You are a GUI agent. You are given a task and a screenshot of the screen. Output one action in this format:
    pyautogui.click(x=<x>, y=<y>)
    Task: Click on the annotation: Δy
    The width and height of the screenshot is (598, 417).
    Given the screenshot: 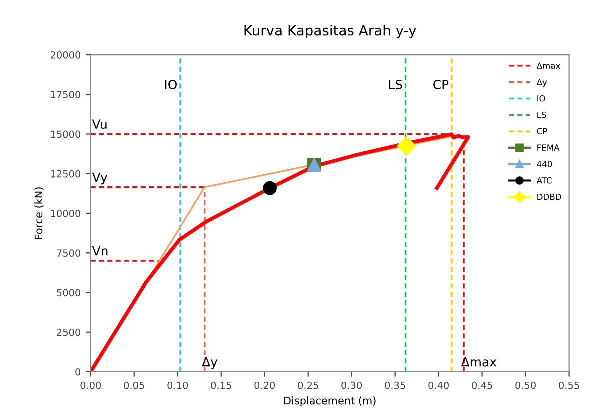 What is the action you would take?
    pyautogui.click(x=210, y=363)
    